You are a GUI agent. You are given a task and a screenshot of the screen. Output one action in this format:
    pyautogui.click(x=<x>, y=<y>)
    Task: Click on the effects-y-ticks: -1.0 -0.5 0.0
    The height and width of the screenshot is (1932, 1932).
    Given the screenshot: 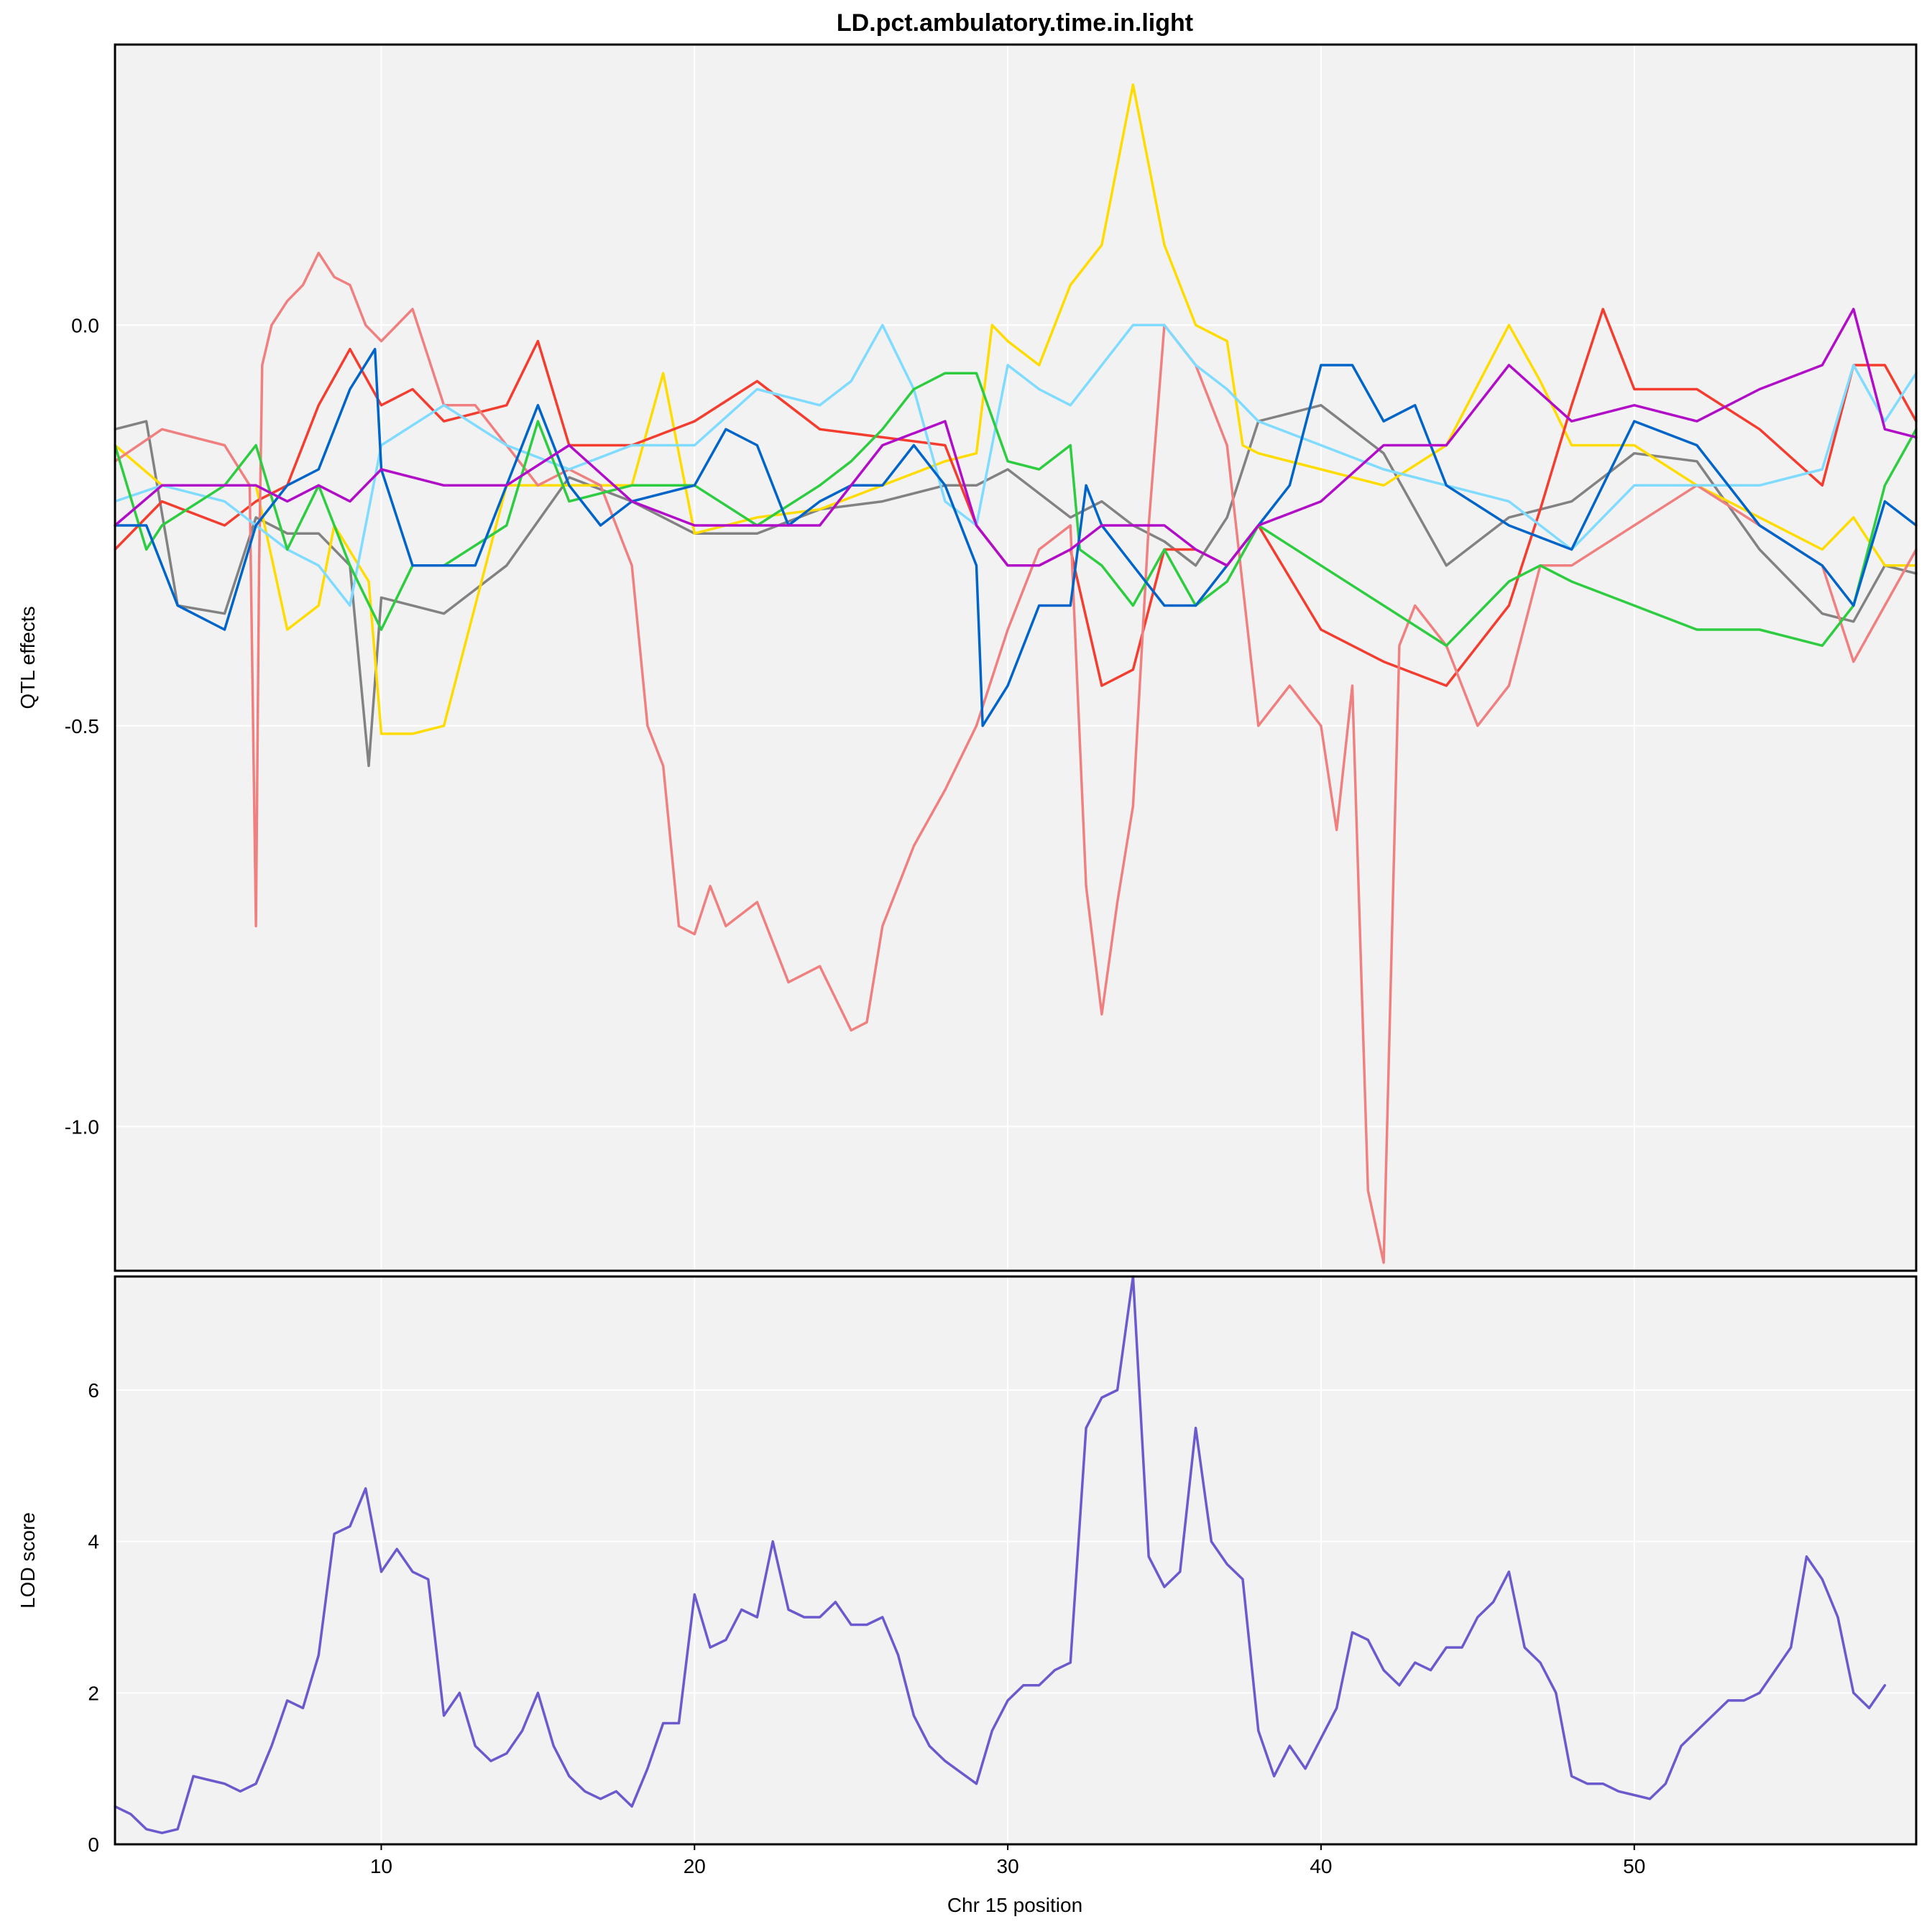 What is the action you would take?
    pyautogui.click(x=82, y=726)
    